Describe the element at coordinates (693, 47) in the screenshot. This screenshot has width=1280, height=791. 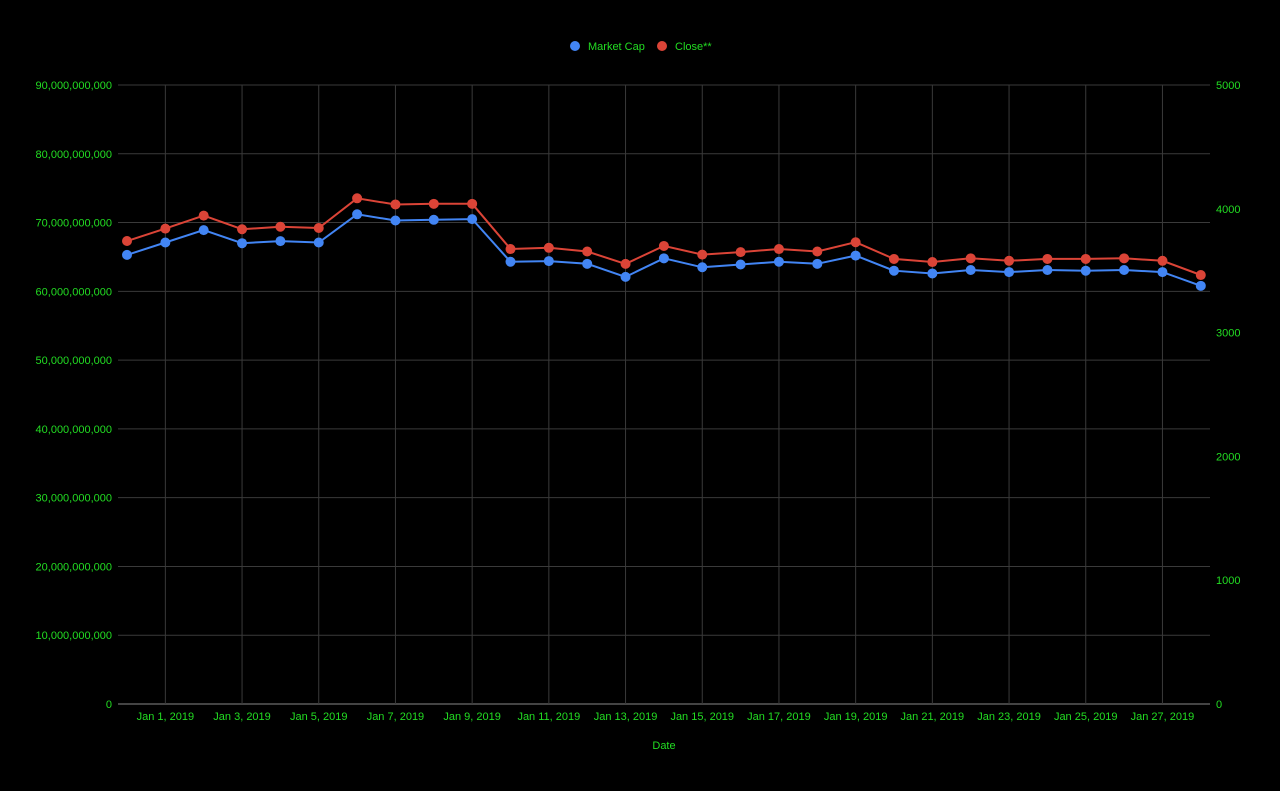
I see `legend-label-close: Close**` at that location.